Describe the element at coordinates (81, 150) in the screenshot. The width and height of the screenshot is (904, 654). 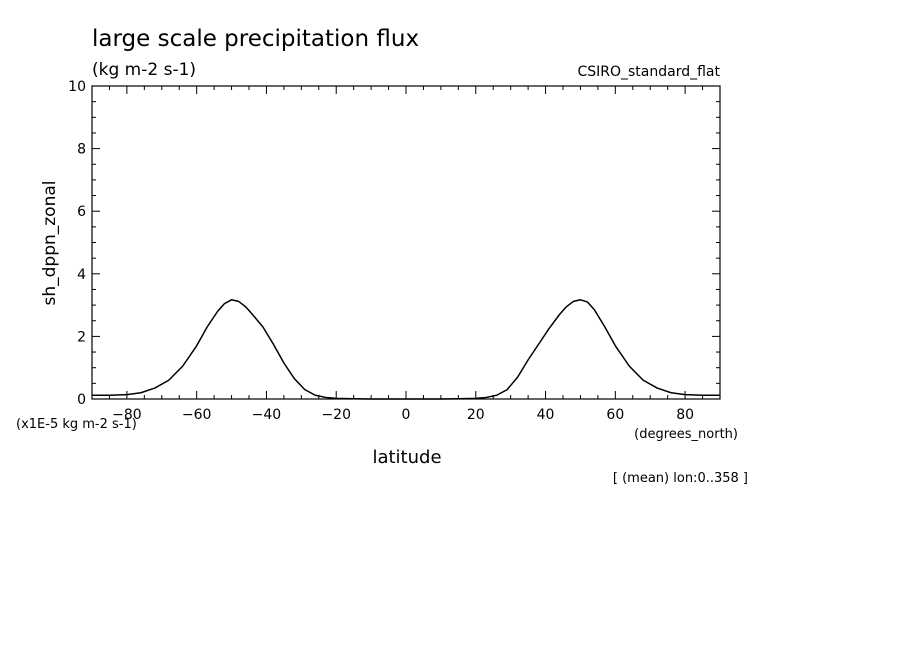
I see `y-tick-label: 8` at that location.